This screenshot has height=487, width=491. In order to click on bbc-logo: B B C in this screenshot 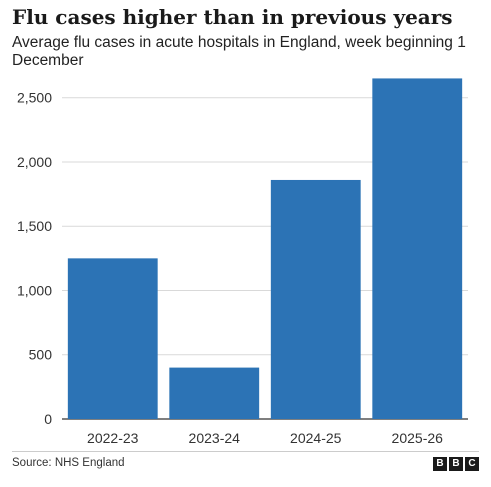, I will do `click(456, 464)`.